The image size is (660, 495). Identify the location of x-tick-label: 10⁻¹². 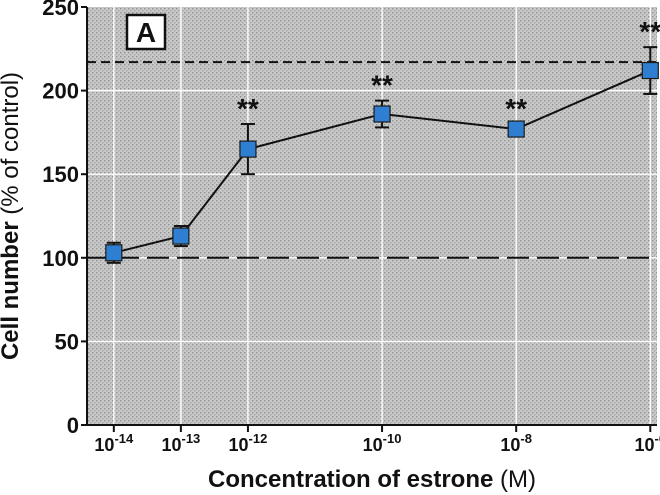
(248, 443).